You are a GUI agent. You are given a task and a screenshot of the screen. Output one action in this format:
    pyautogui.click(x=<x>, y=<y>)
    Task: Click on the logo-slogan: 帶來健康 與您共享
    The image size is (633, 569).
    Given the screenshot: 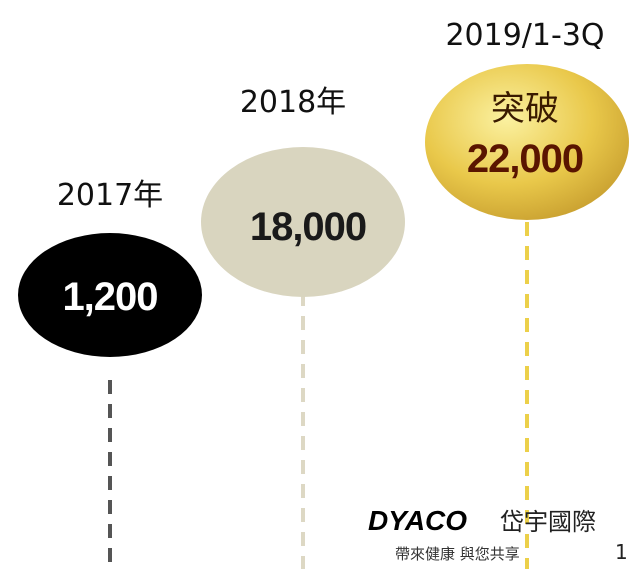 What is the action you would take?
    pyautogui.click(x=457, y=554)
    